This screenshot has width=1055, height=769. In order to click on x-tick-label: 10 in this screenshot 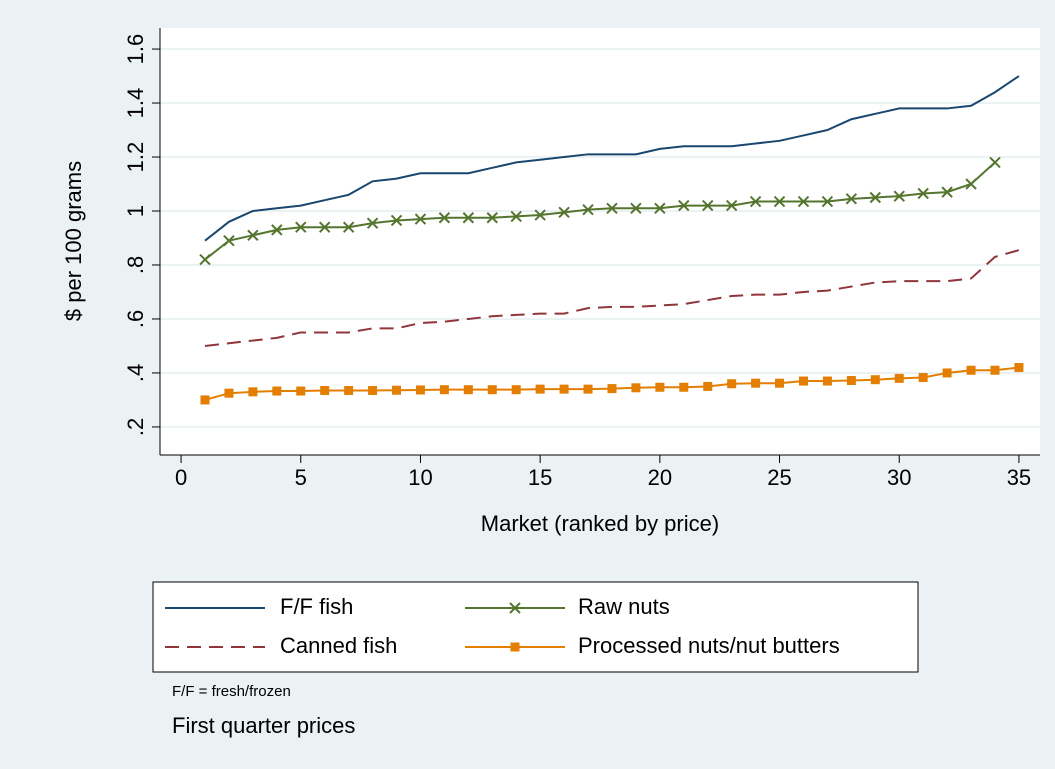, I will do `click(420, 477)`.